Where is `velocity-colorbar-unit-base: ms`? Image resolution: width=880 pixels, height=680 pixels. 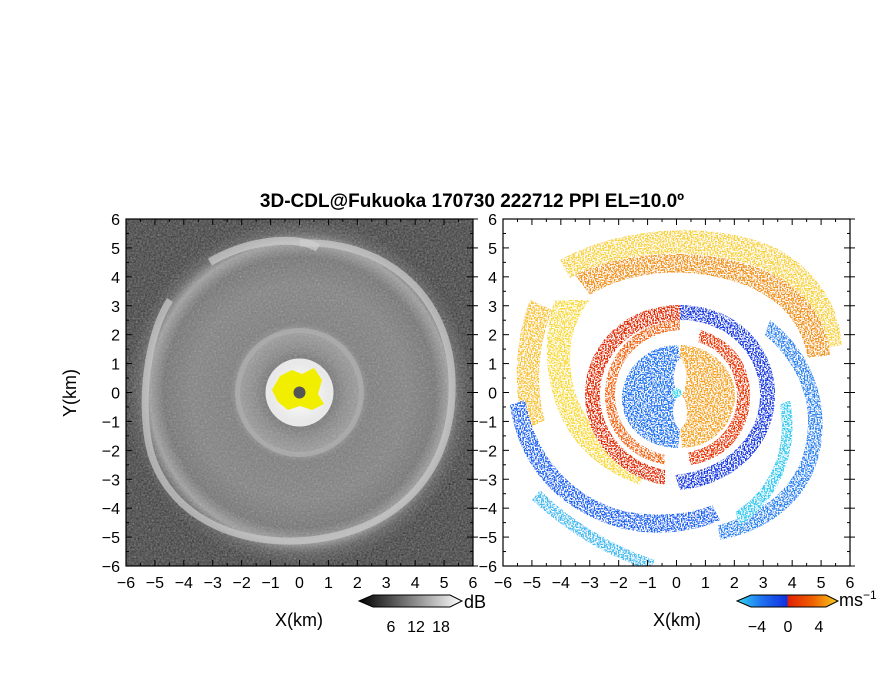 velocity-colorbar-unit-base: ms is located at coordinates (851, 600).